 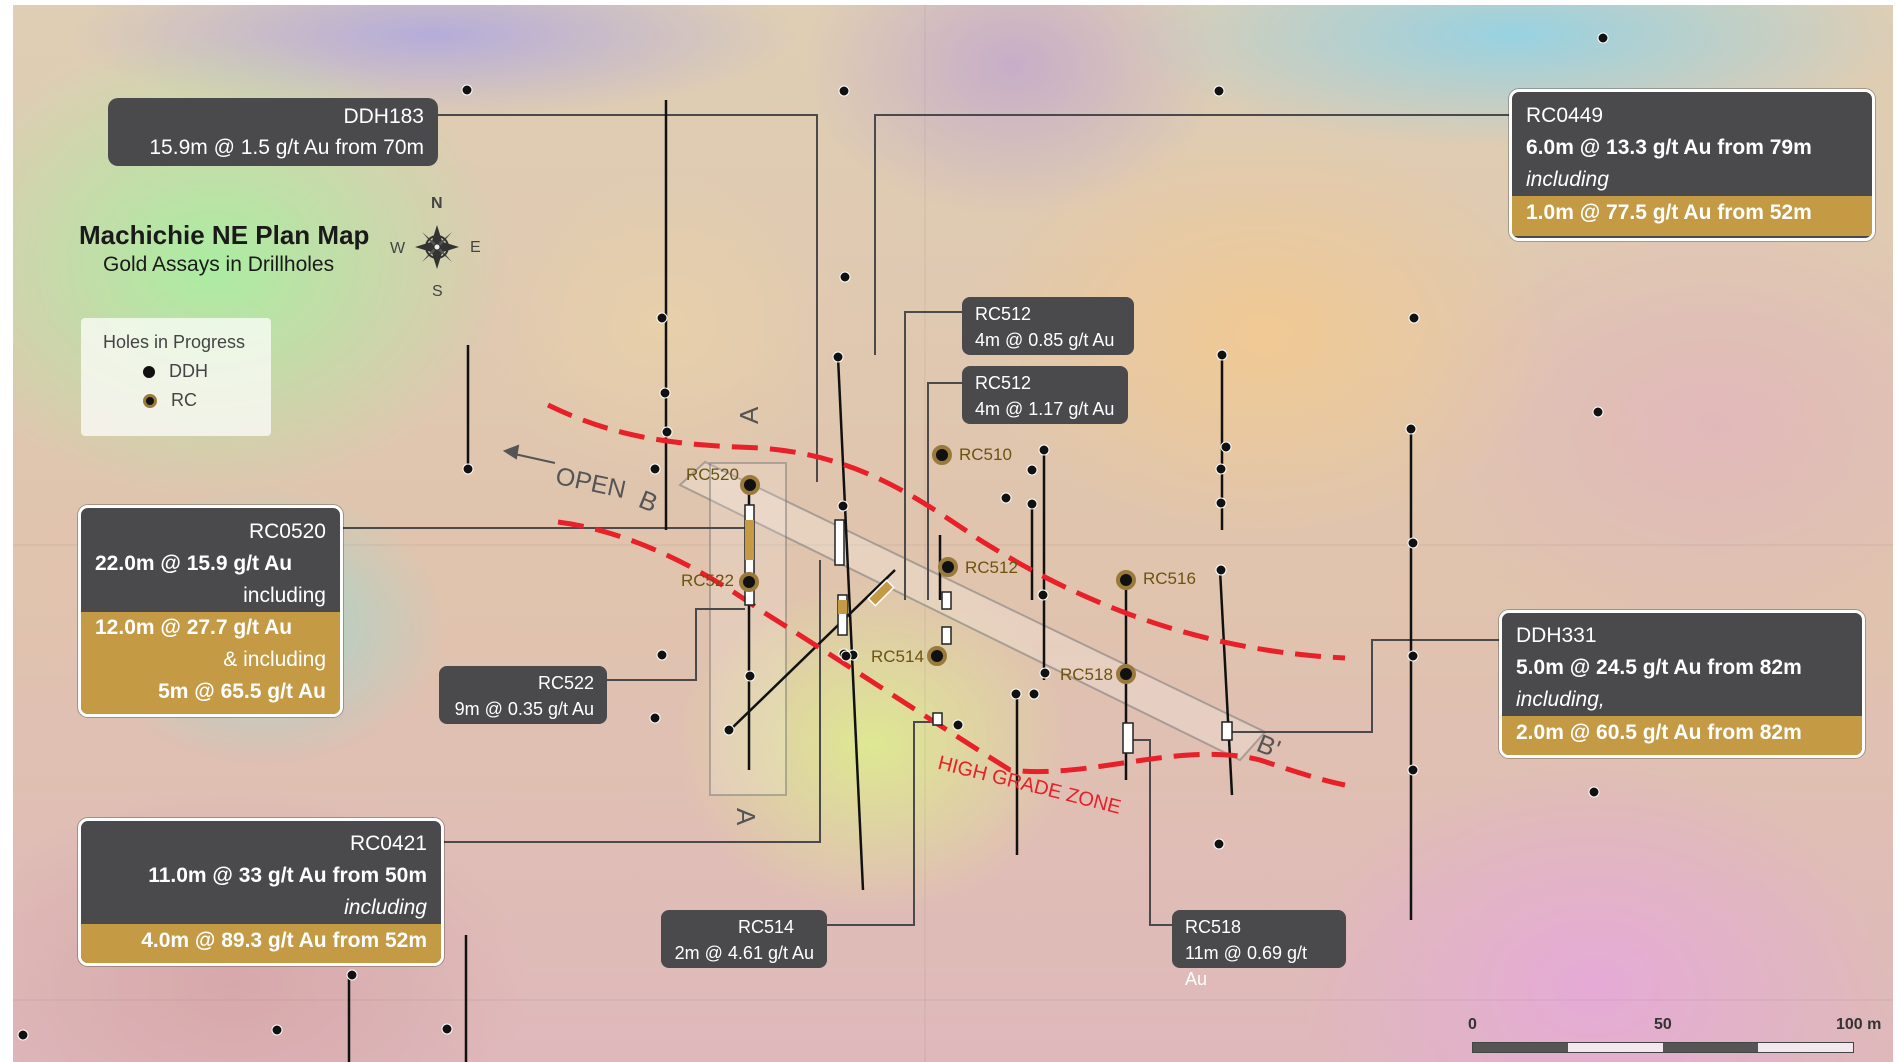 I want to click on callout-rc512a: RC512 4m @ 0.85 g/t Au, so click(x=1048, y=326).